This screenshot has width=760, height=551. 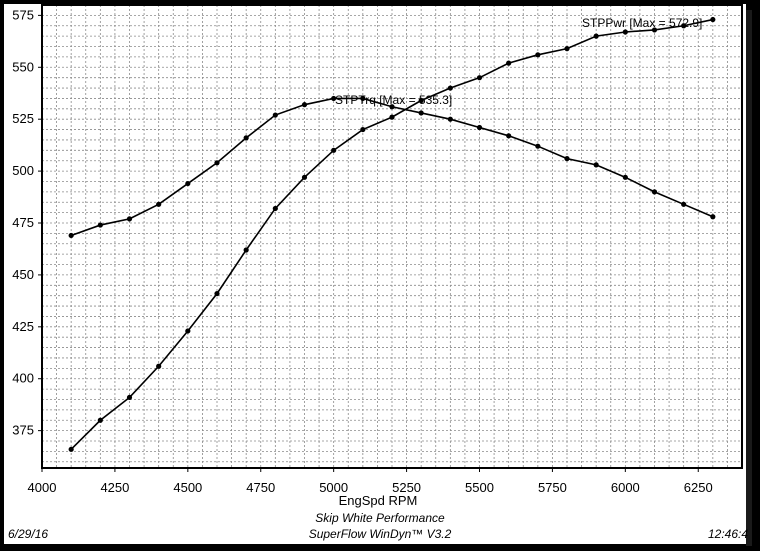 I want to click on footer-company: Skip White Performance, so click(x=380, y=518).